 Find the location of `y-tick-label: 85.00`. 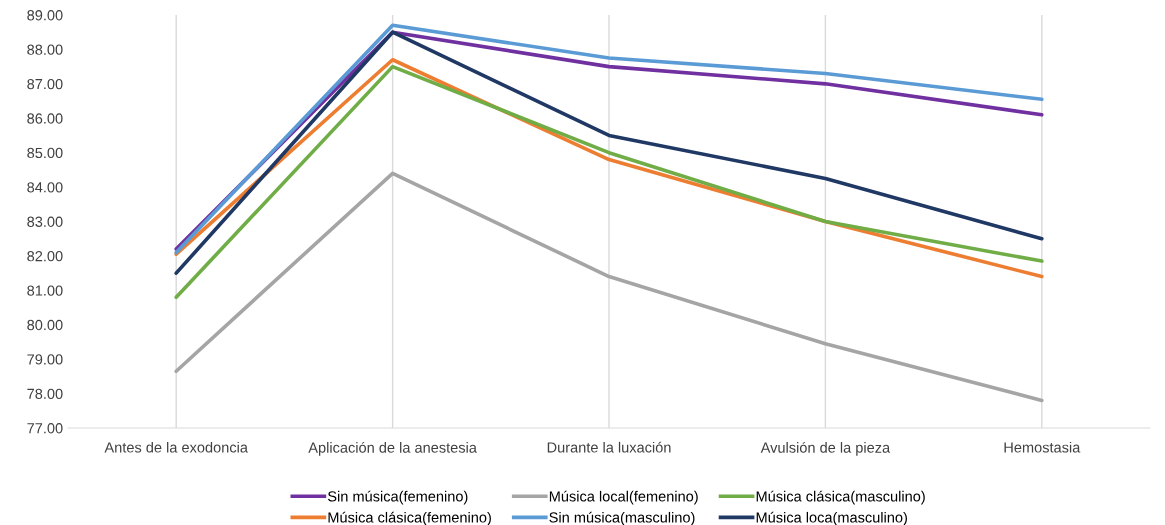

y-tick-label: 85.00 is located at coordinates (45, 153).